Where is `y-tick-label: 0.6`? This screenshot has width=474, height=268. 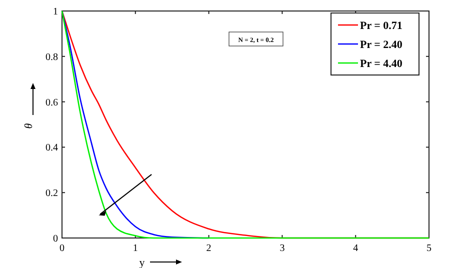 y-tick-label: 0.6 is located at coordinates (52, 102).